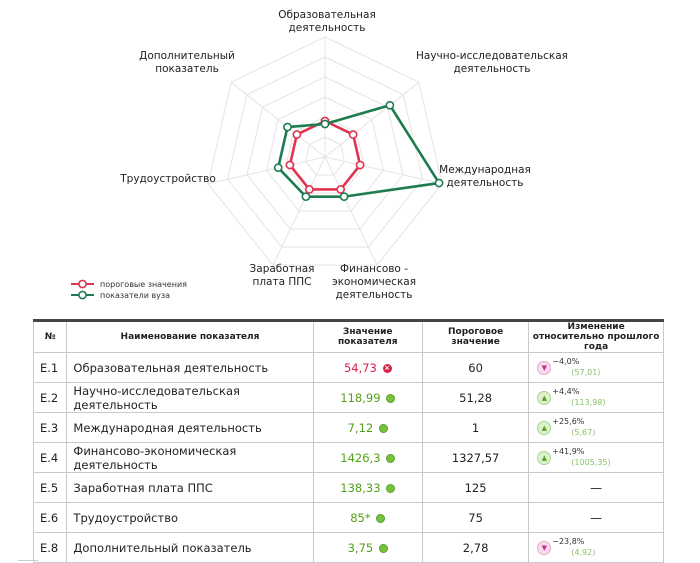  Describe the element at coordinates (143, 284) in the screenshot. I see `legend-label-threshold: пороговые значения` at that location.